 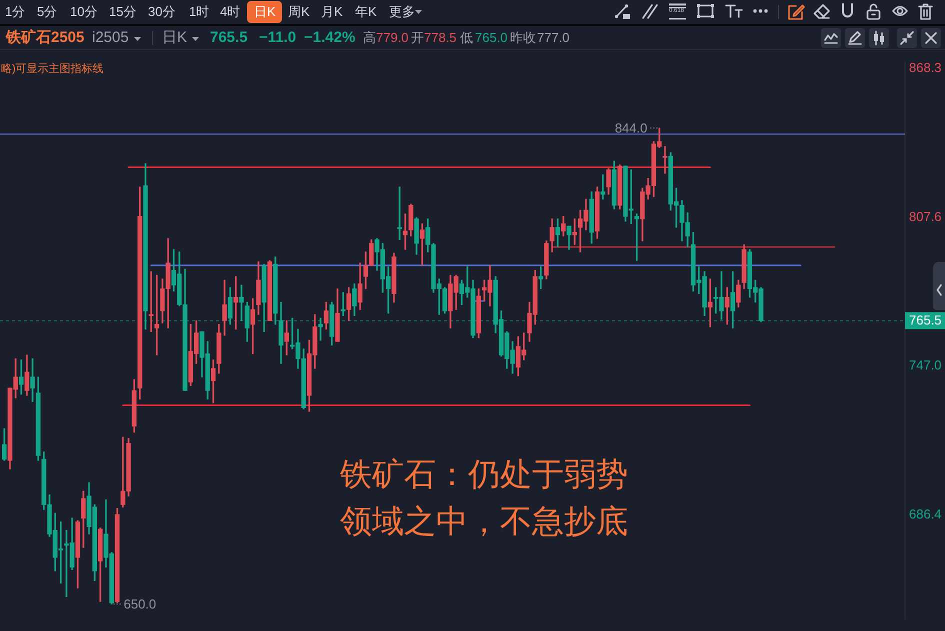 What do you see at coordinates (440, 38) in the screenshot?
I see `text: 778.5` at bounding box center [440, 38].